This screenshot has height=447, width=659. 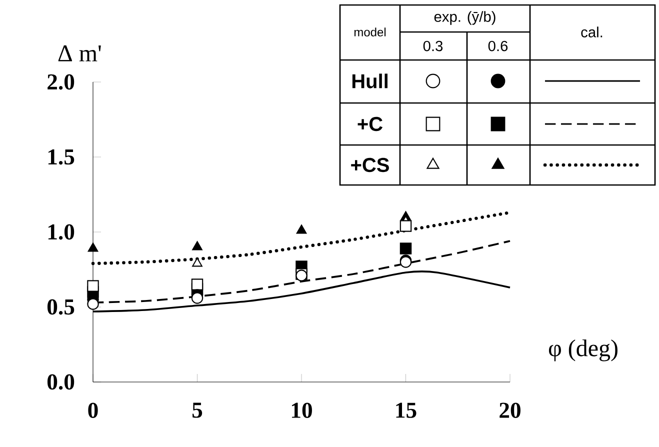 I want to click on x-tick-label: 20, so click(x=510, y=410).